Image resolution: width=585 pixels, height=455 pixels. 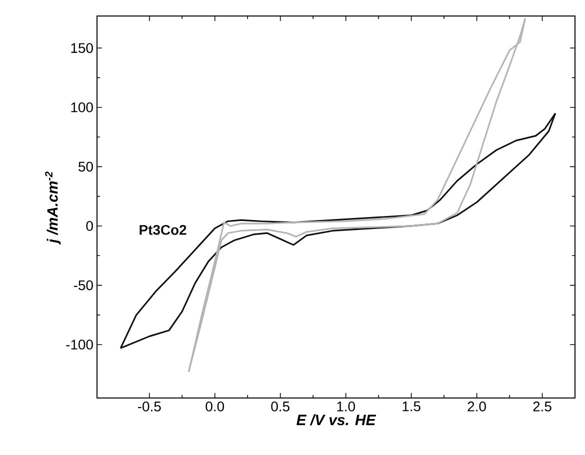 I want to click on x-tick-label: 1.0, so click(x=346, y=407).